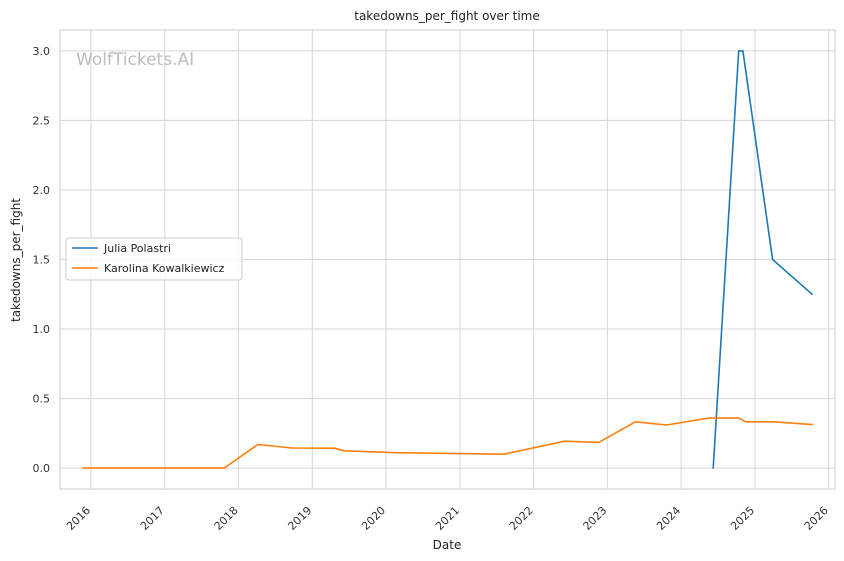 The height and width of the screenshot is (561, 844). I want to click on chart-title: takedowns_per_fight over time, so click(447, 16).